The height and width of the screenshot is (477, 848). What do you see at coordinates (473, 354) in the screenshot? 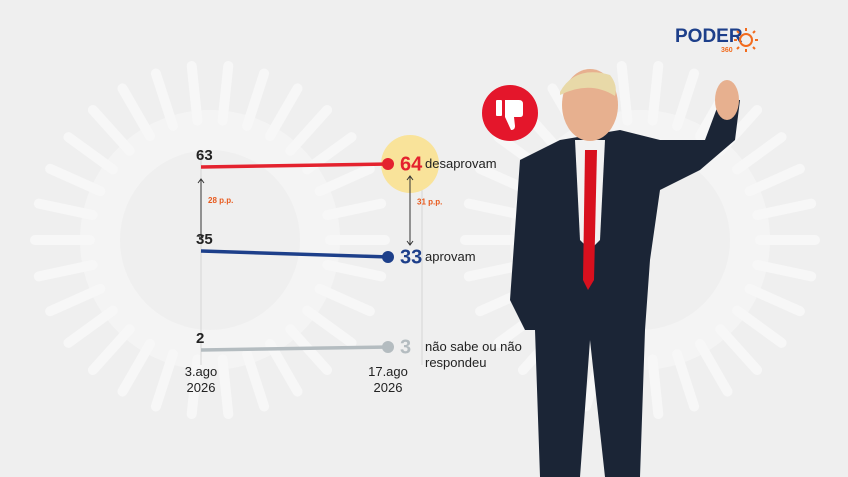
I see `legend-label: não sabe ou não respondeu` at bounding box center [473, 354].